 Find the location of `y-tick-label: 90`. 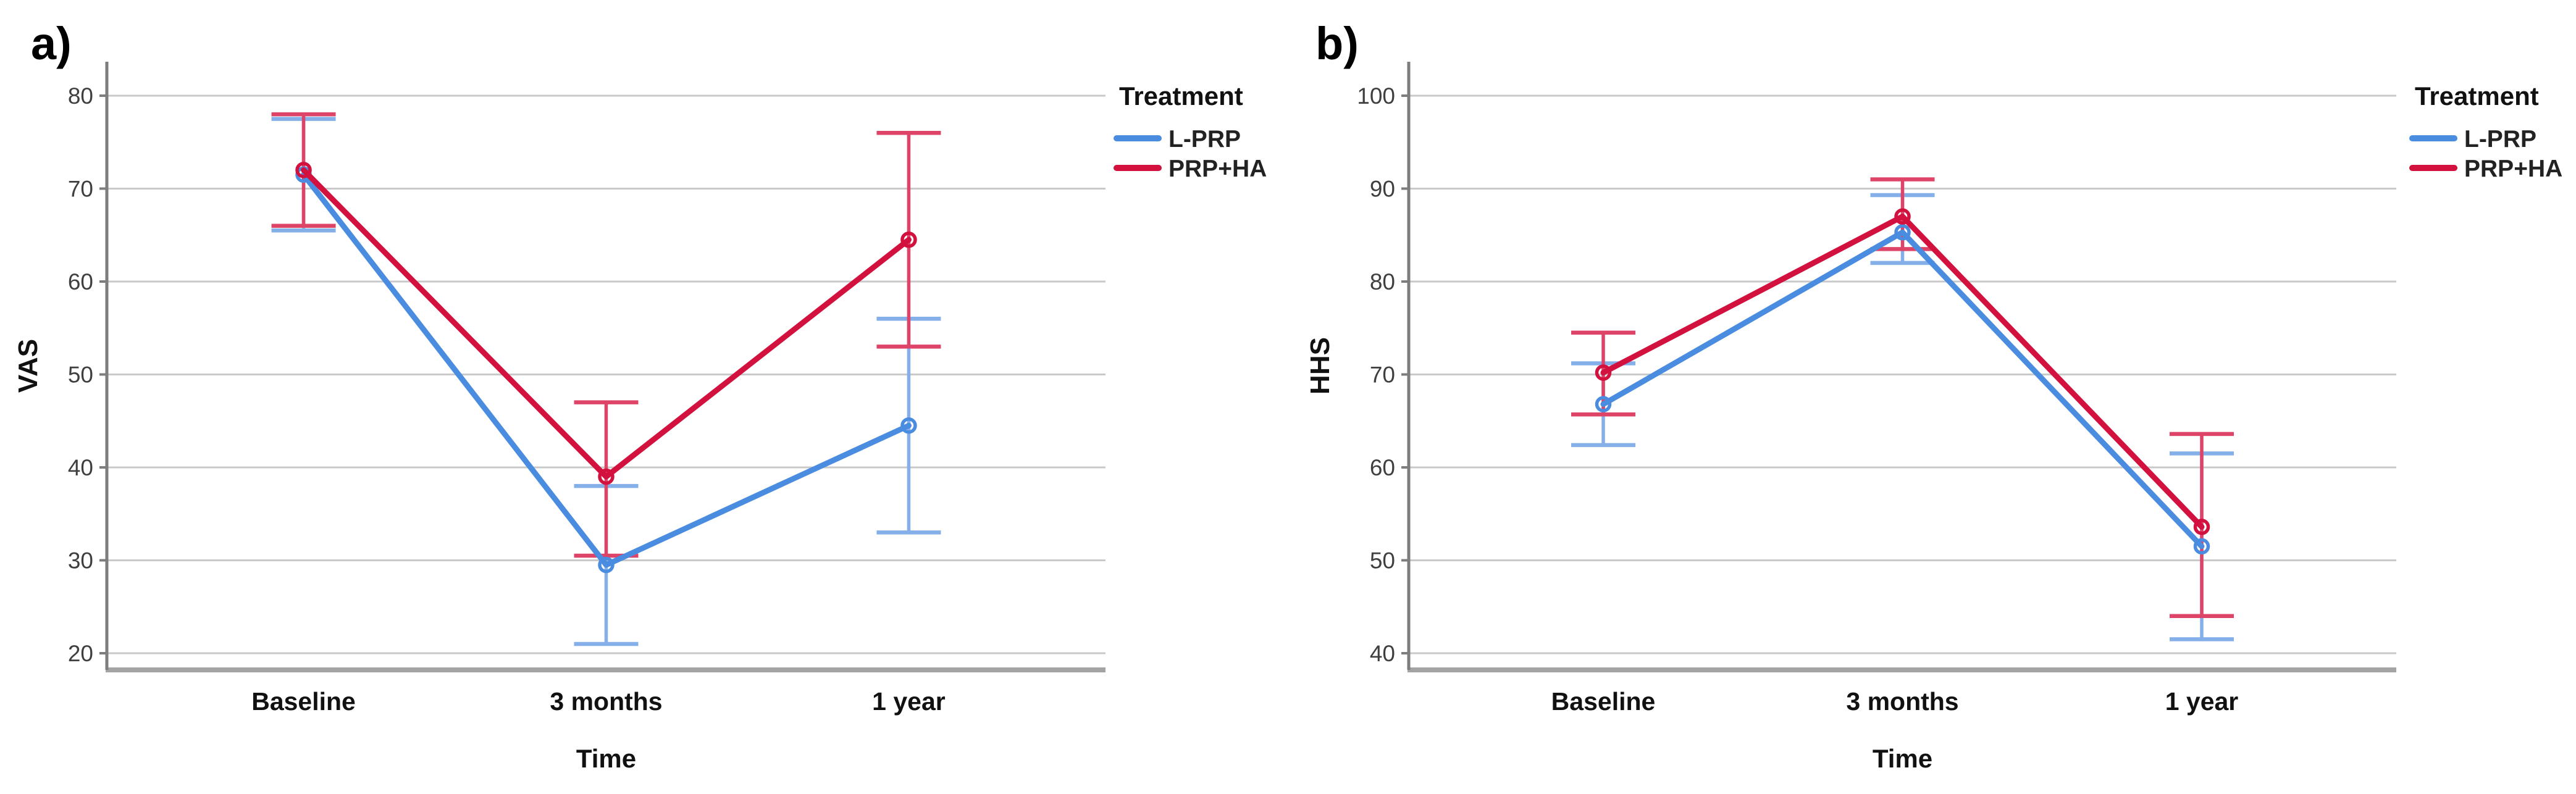

y-tick-label: 90 is located at coordinates (1382, 190).